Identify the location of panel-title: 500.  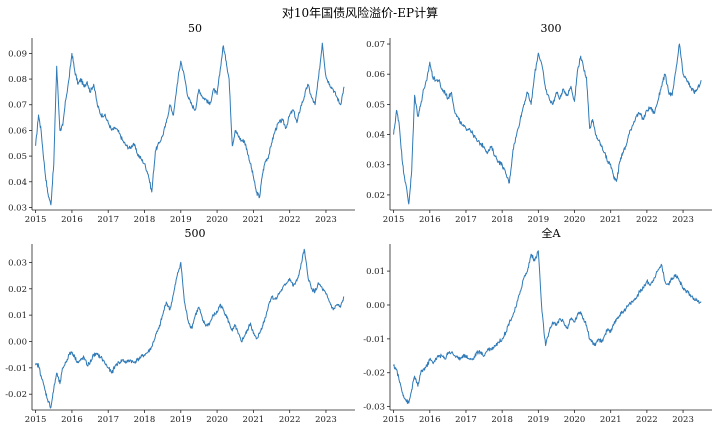
(195, 233).